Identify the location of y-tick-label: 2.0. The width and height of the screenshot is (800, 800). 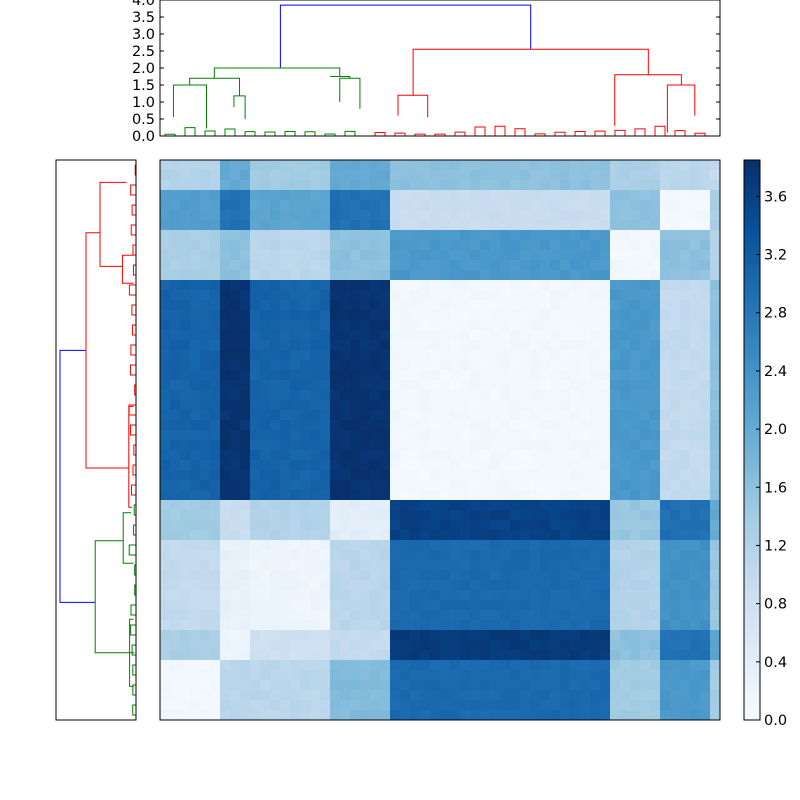
(143, 69).